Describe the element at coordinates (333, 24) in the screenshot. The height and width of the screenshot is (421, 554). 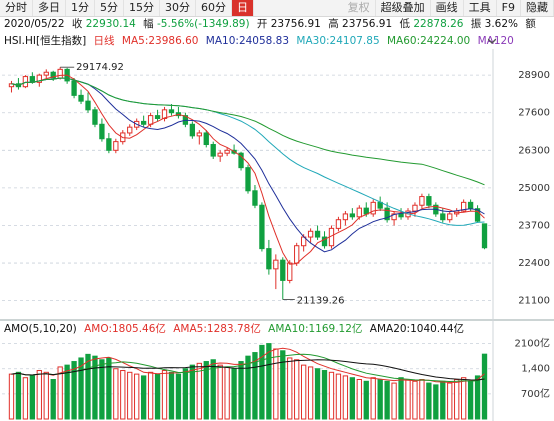
I see `high-label: 高` at that location.